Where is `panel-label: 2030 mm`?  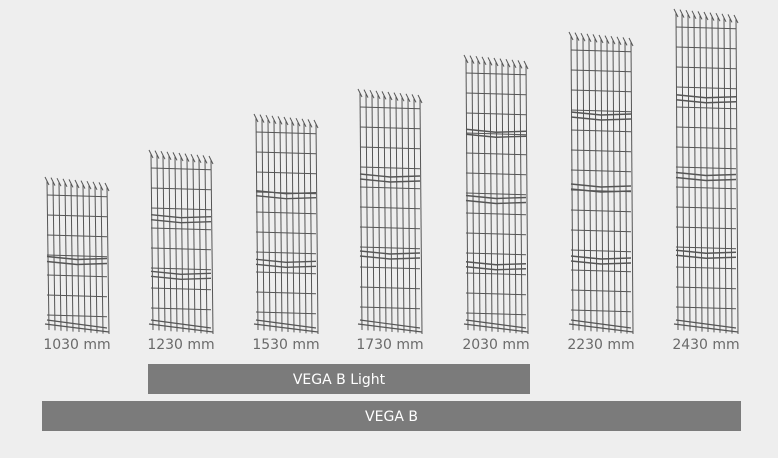
panel-label: 2030 mm is located at coordinates (495, 345).